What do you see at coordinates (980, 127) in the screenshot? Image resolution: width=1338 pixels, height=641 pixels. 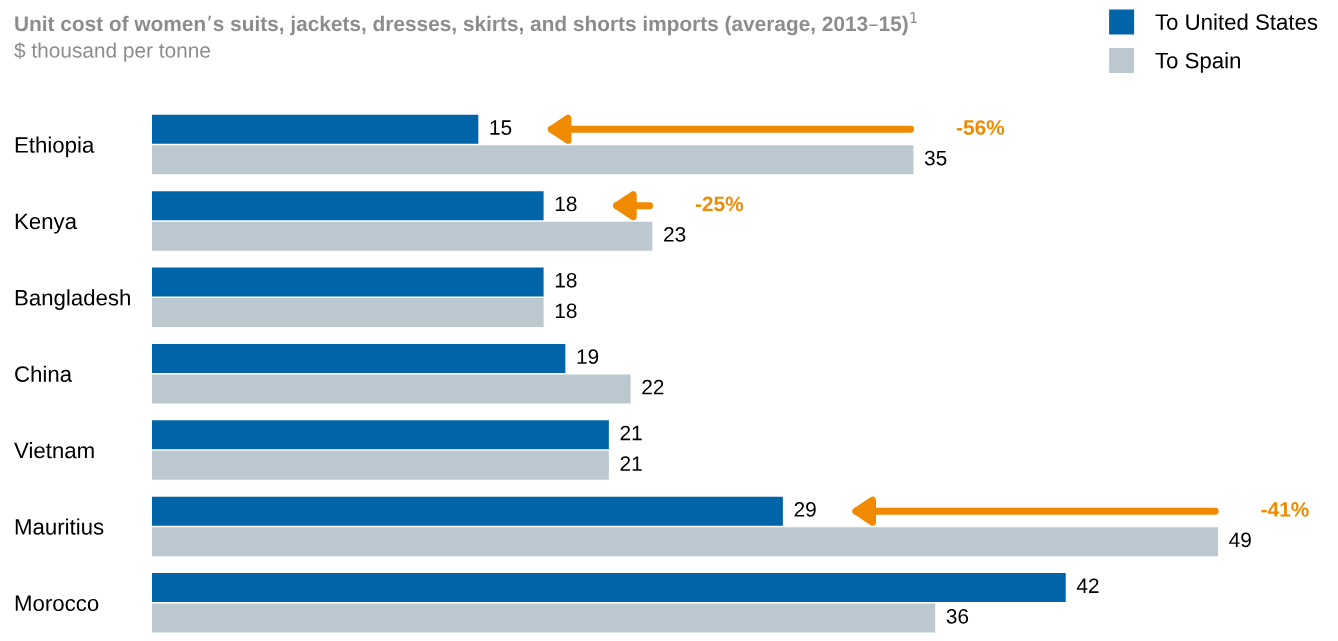 I see `annotation: -56%` at bounding box center [980, 127].